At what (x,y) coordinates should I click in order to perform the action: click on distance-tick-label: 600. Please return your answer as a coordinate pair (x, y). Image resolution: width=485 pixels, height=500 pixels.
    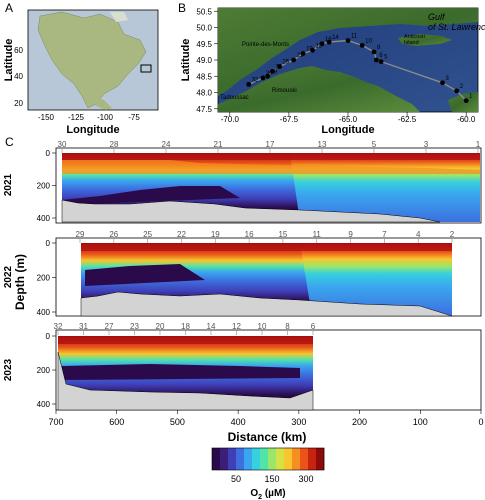
    Looking at the image, I should click on (116, 422).